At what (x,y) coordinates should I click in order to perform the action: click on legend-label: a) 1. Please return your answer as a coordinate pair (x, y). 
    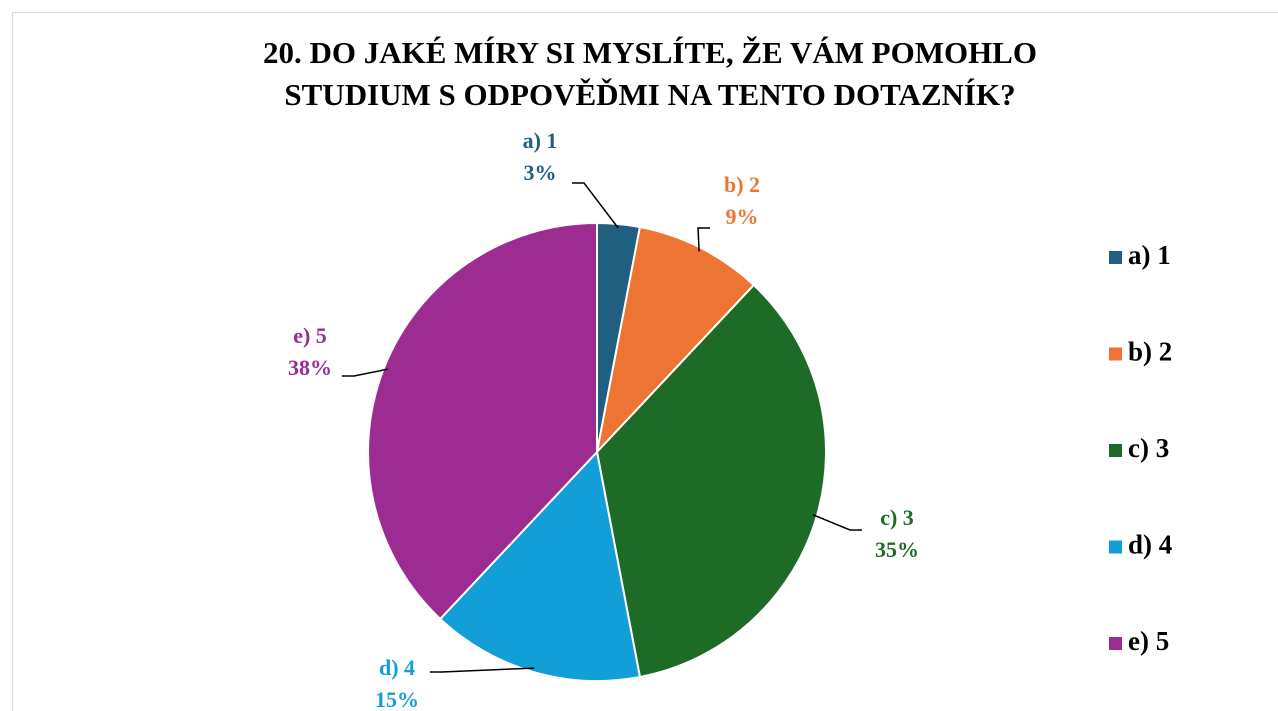
    Looking at the image, I should click on (1149, 255).